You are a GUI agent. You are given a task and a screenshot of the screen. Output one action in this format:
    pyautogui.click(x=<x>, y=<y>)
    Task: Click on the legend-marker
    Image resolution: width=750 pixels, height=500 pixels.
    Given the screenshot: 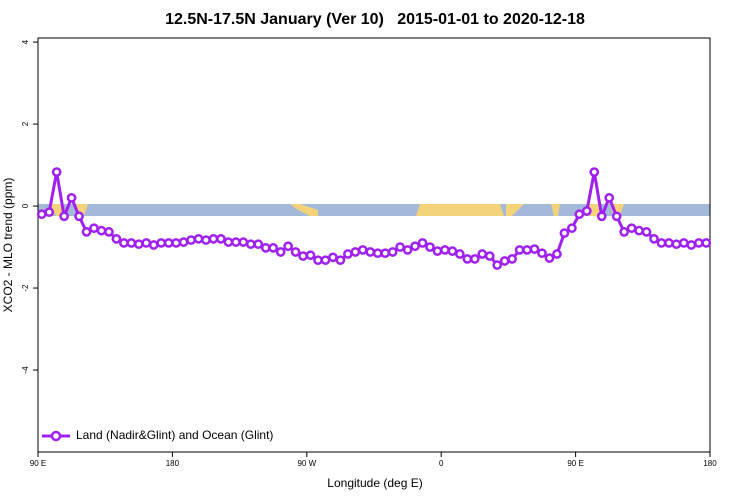 What is the action you would take?
    pyautogui.click(x=56, y=436)
    